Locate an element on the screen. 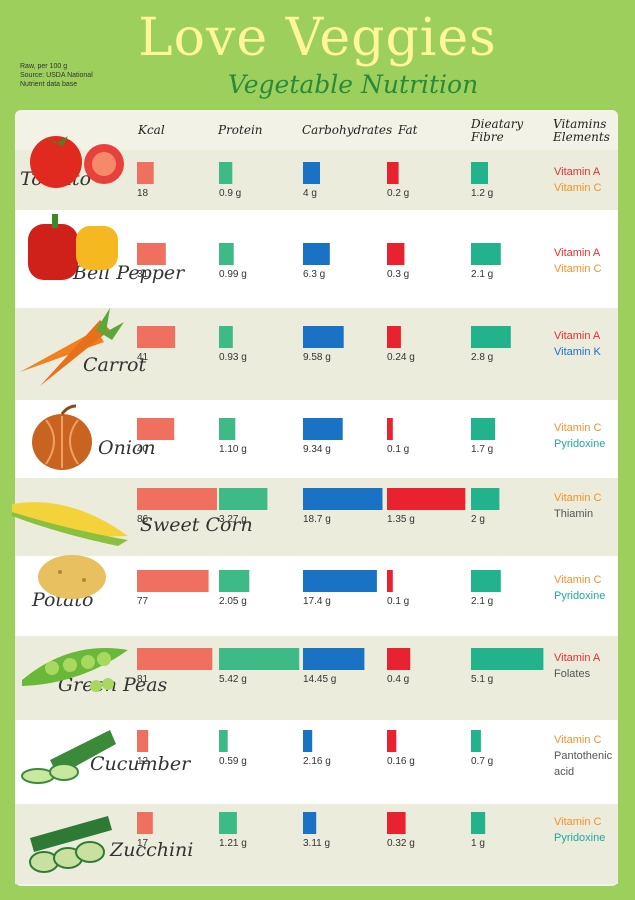 Image resolution: width=635 pixels, height=900 pixels. kcal-value-label: 86 is located at coordinates (143, 519).